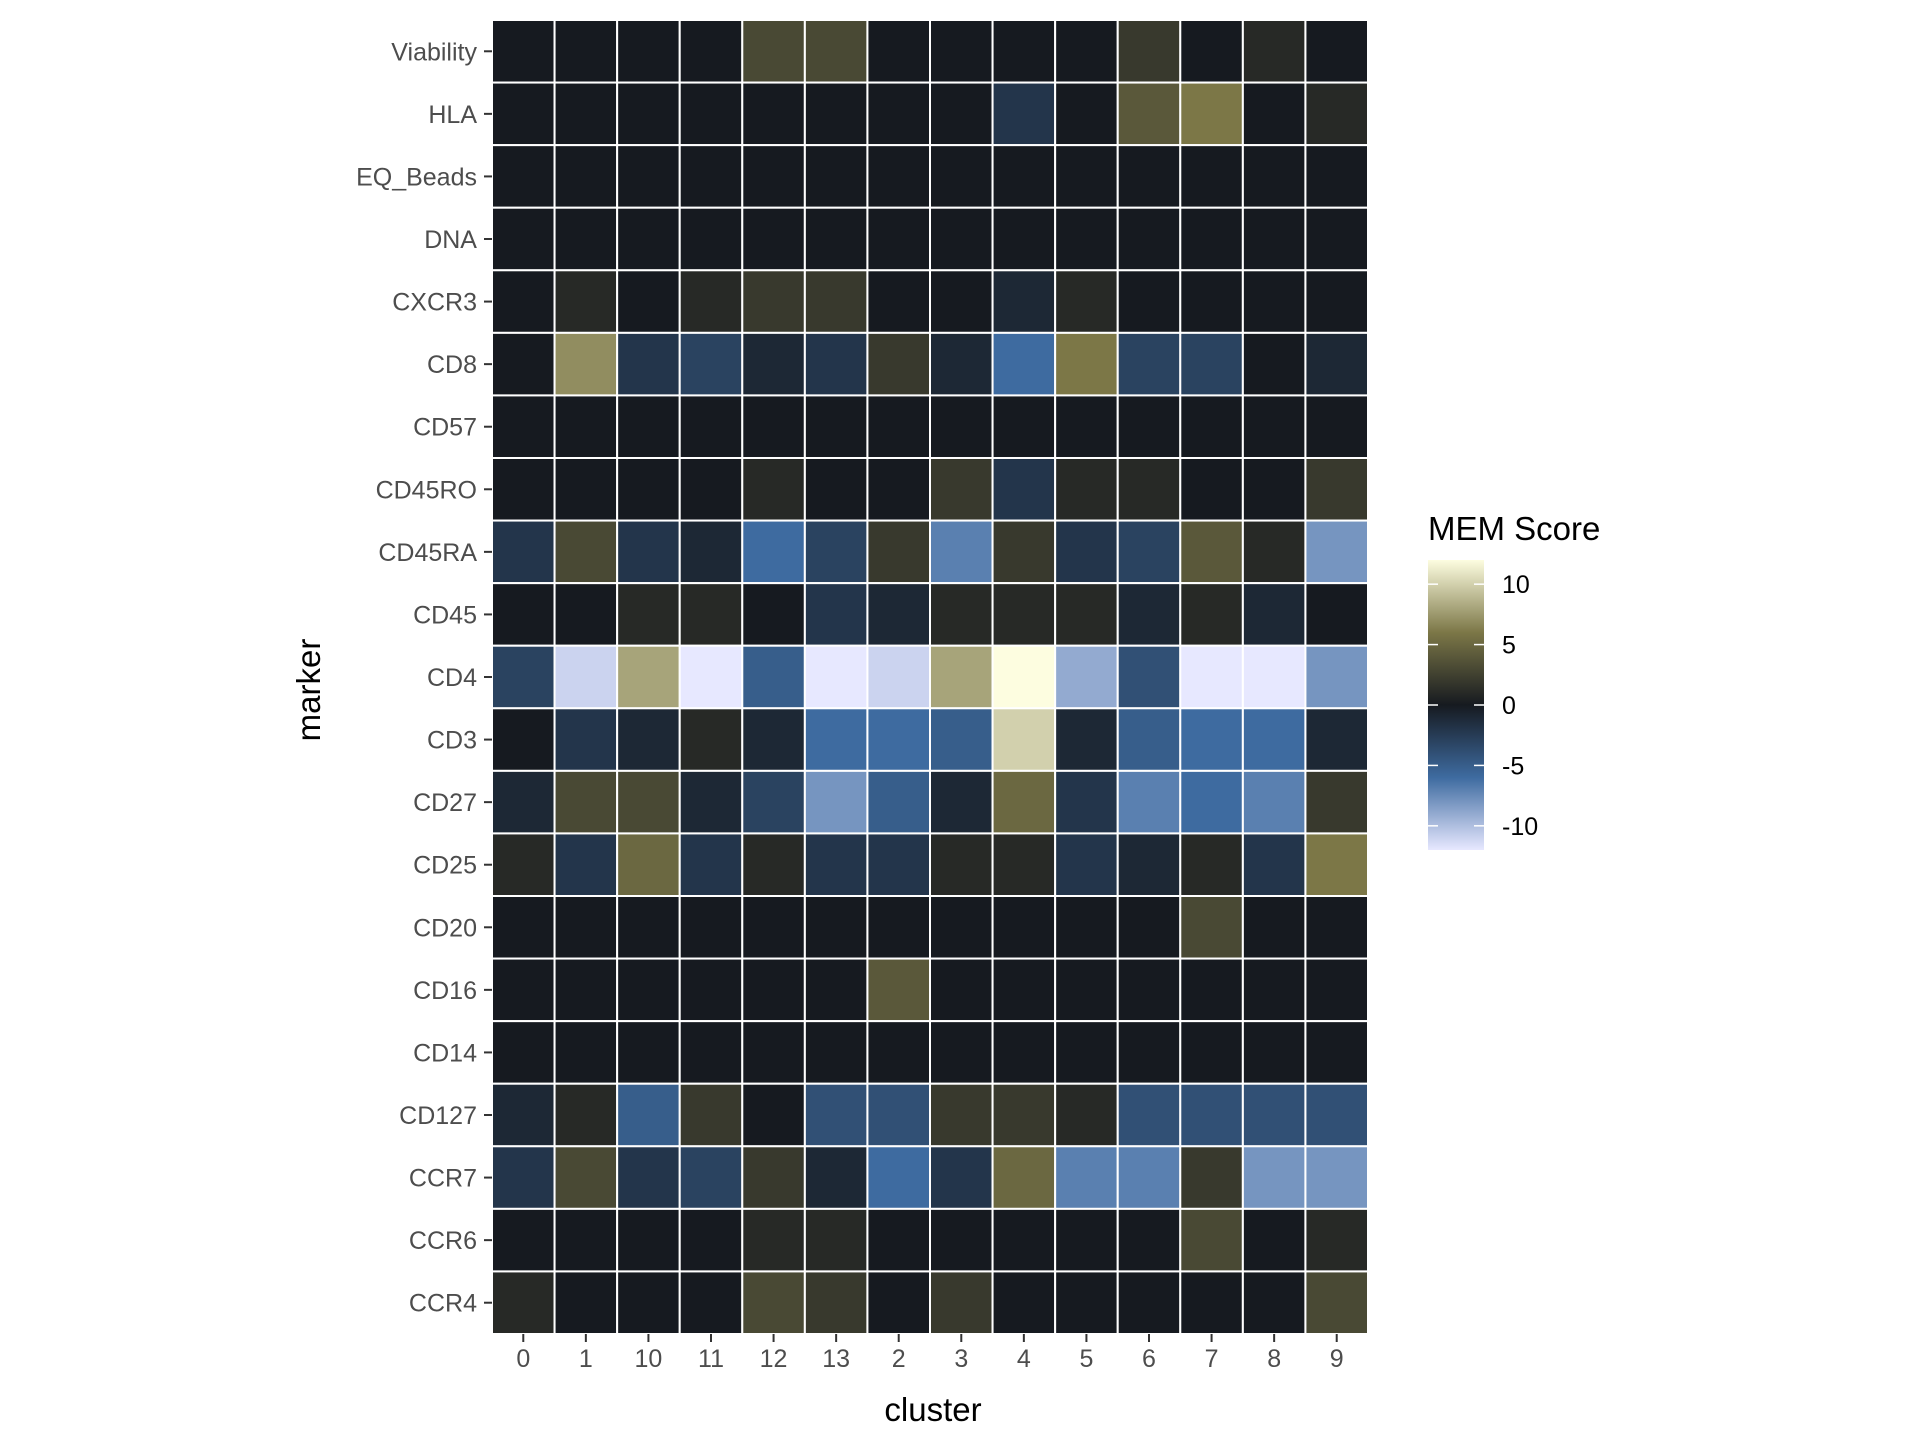 The height and width of the screenshot is (1440, 1920). I want to click on x-tick-label: 7, so click(1212, 1359).